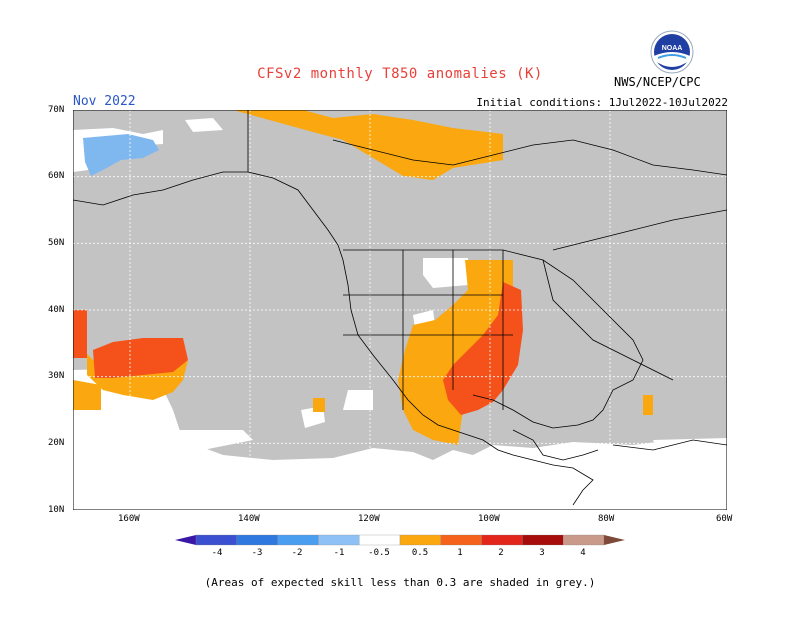  Describe the element at coordinates (420, 553) in the screenshot. I see `colorbar-tick-05: 0.5` at that location.